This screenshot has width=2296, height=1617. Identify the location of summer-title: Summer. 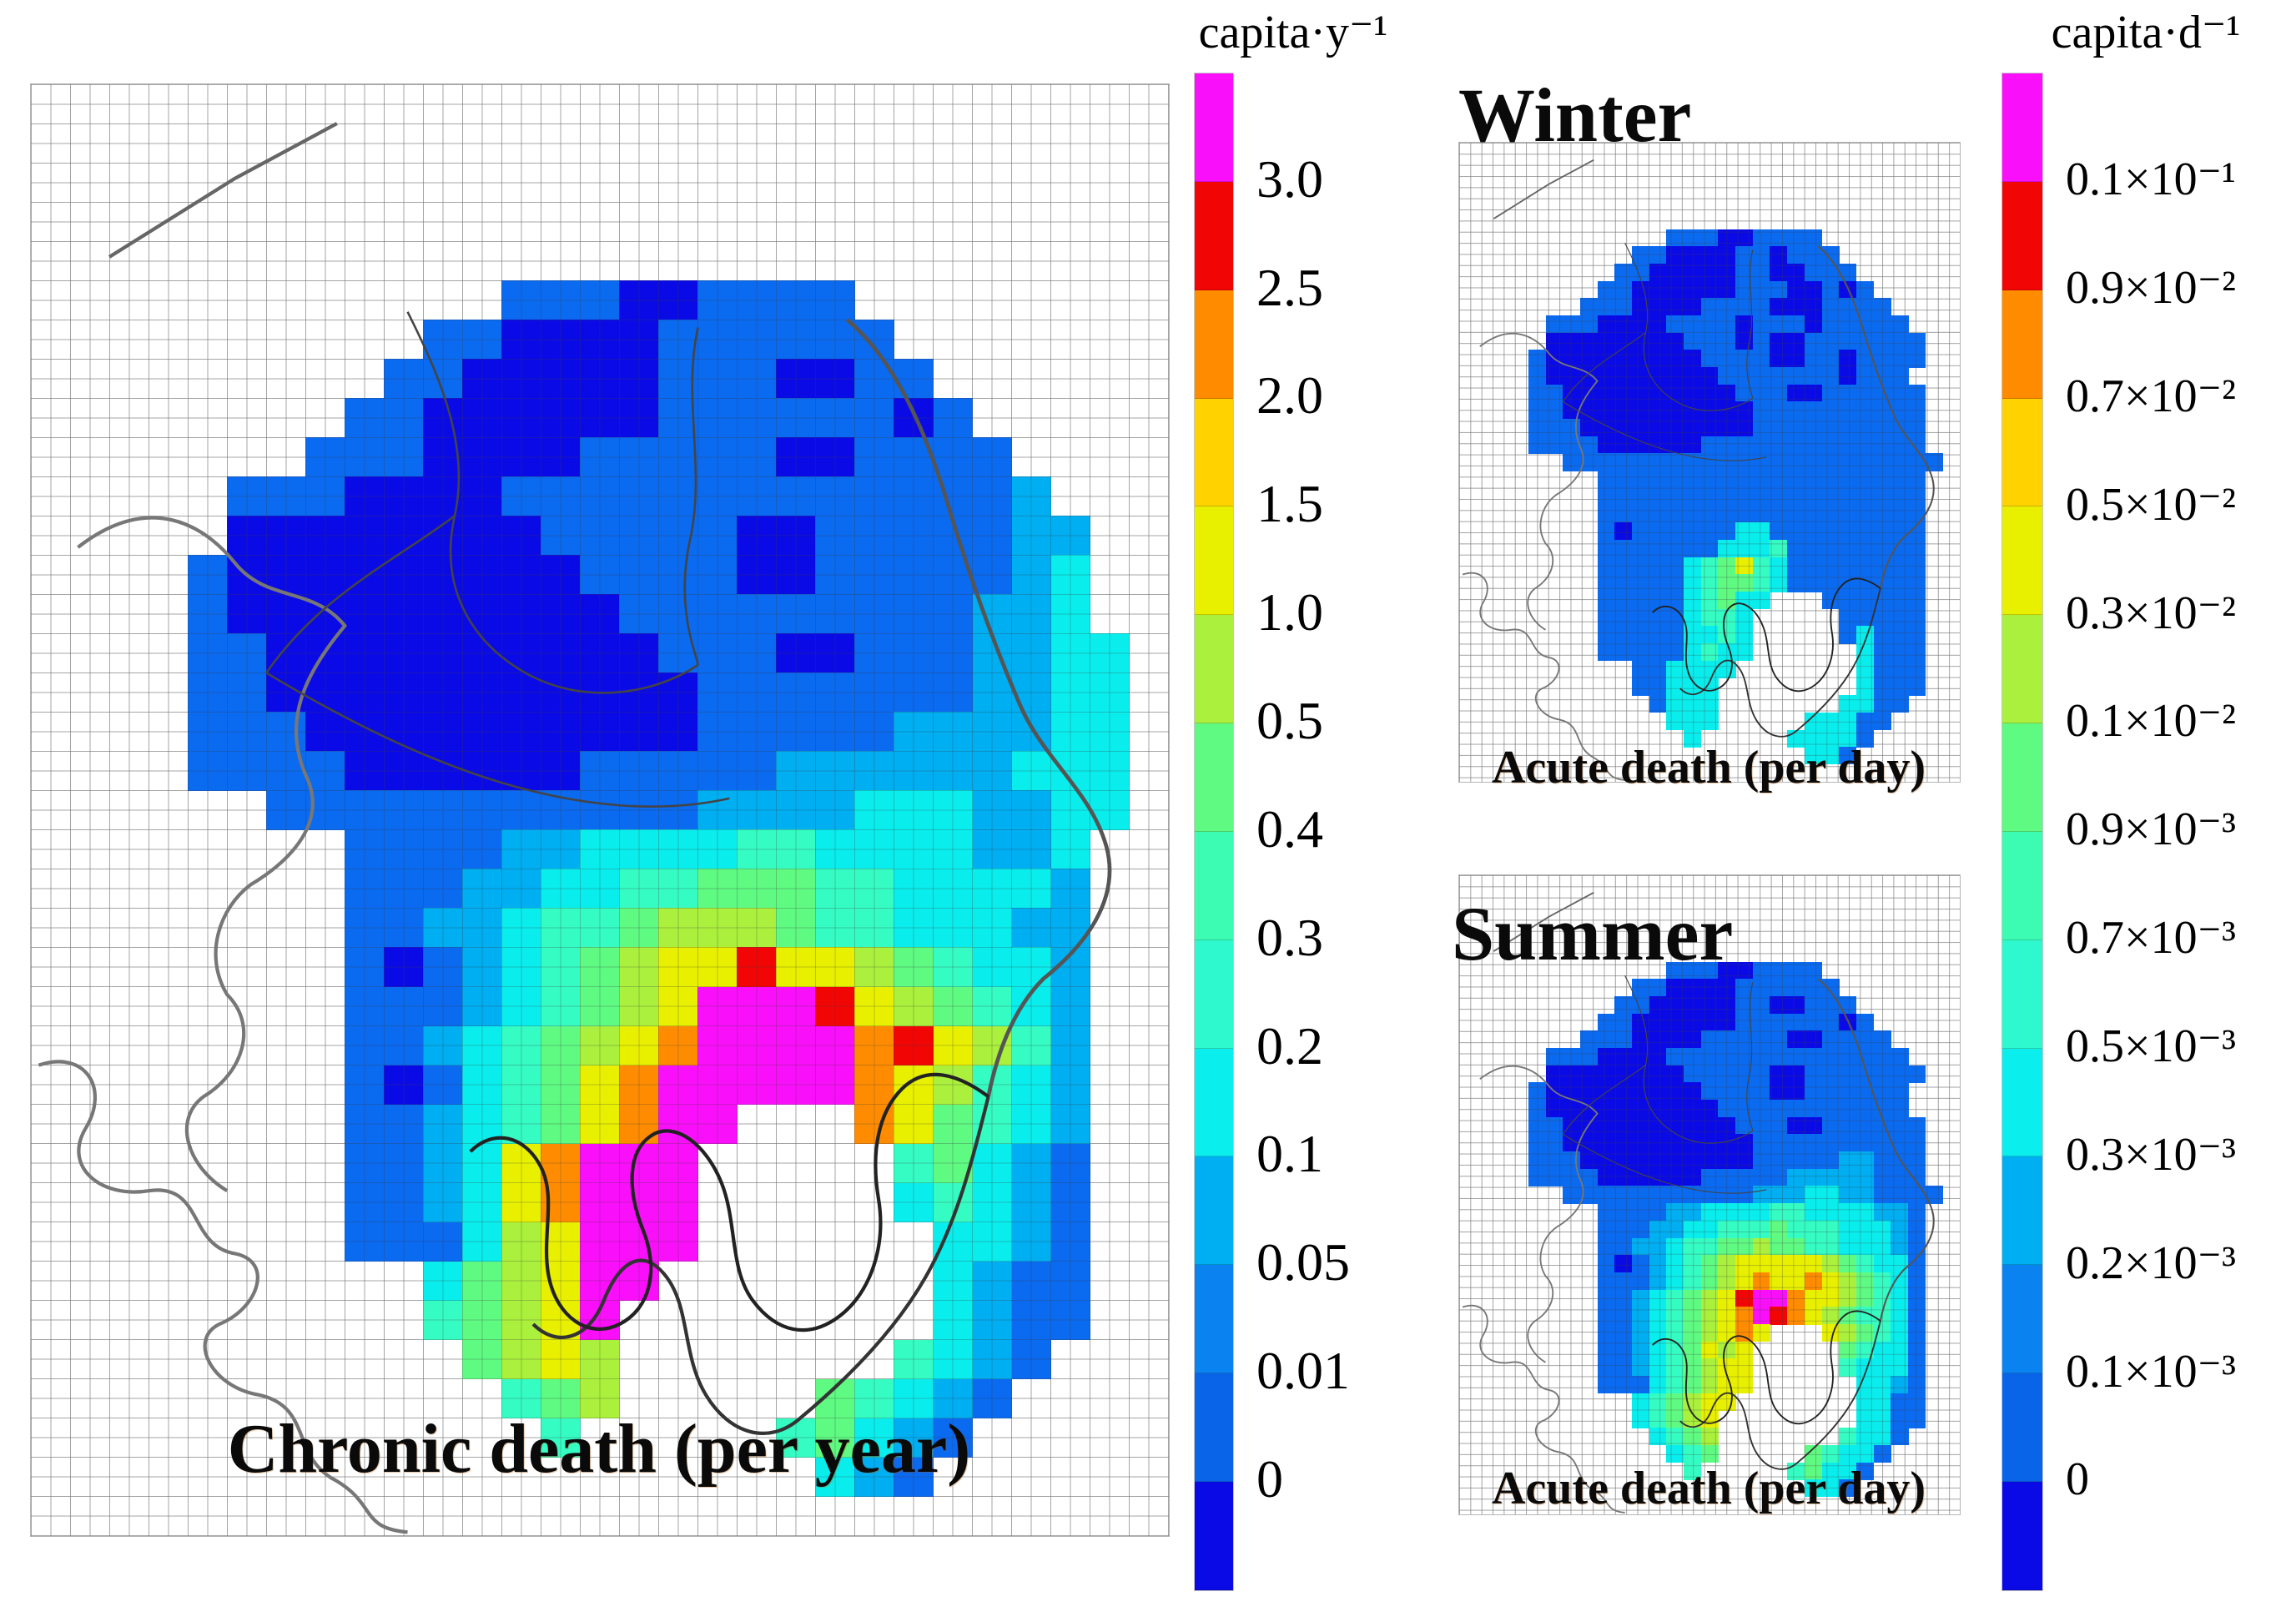
(1593, 933).